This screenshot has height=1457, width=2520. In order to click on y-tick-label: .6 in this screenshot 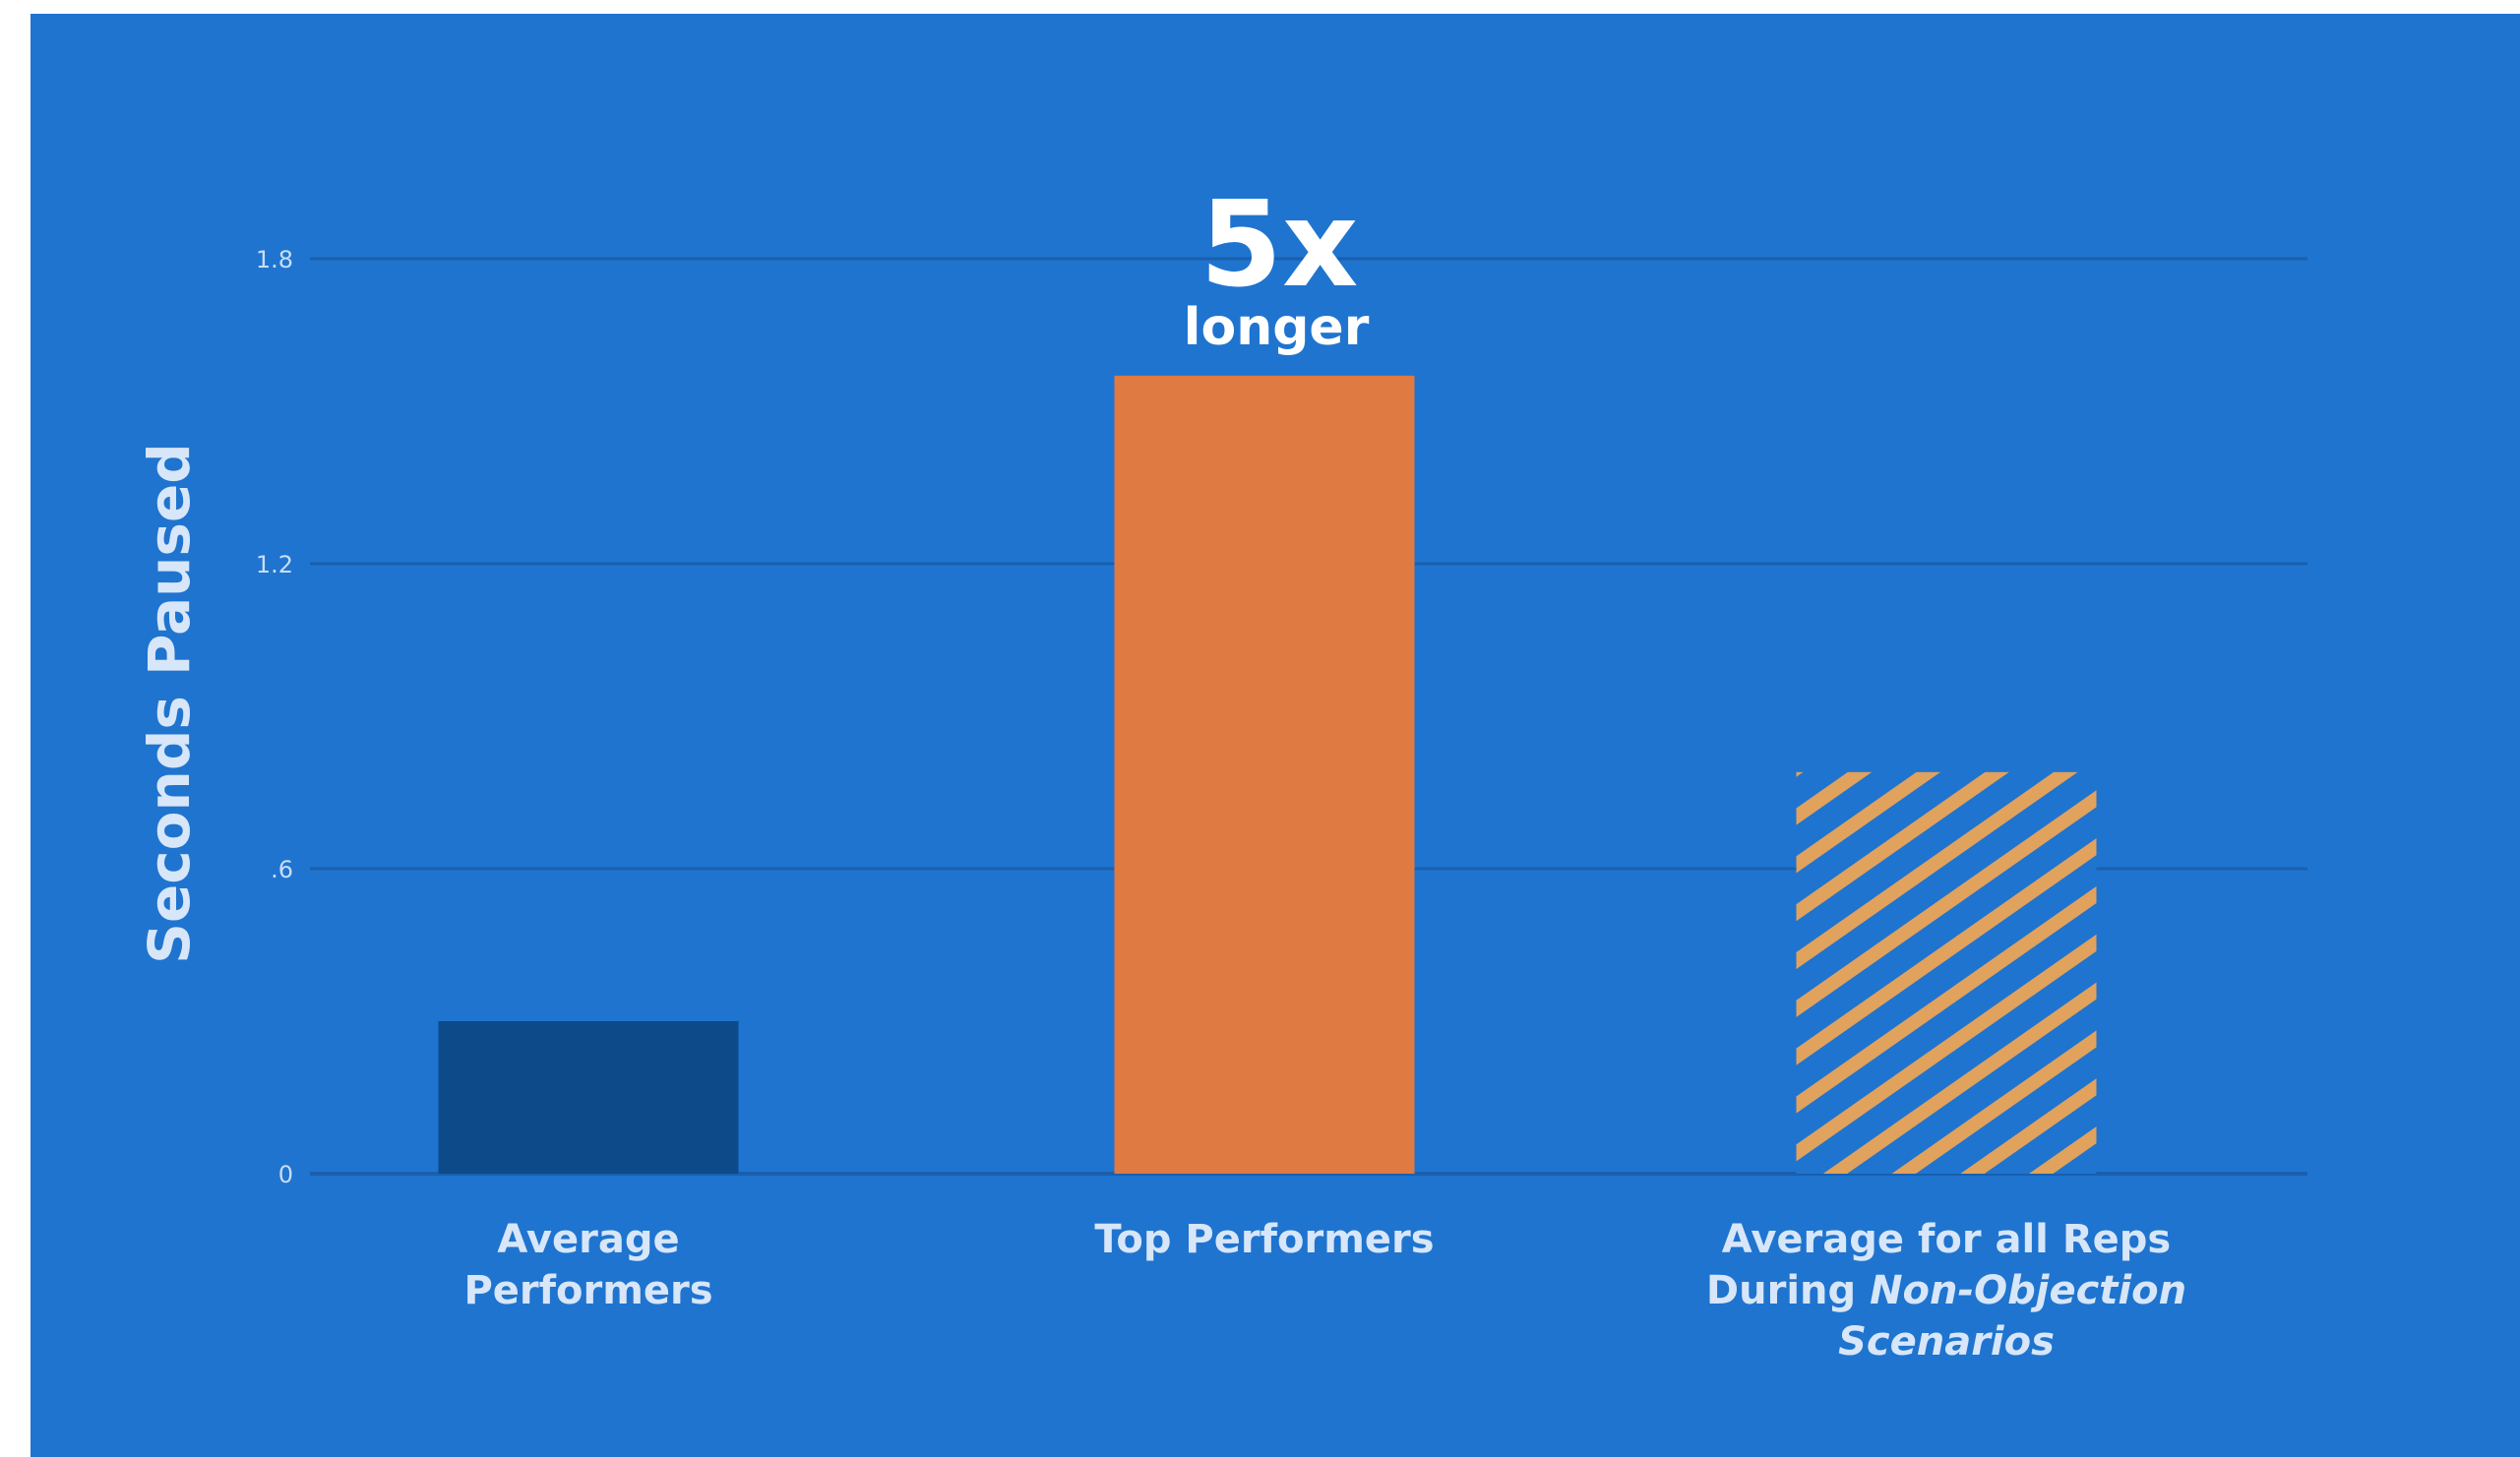, I will do `click(282, 869)`.